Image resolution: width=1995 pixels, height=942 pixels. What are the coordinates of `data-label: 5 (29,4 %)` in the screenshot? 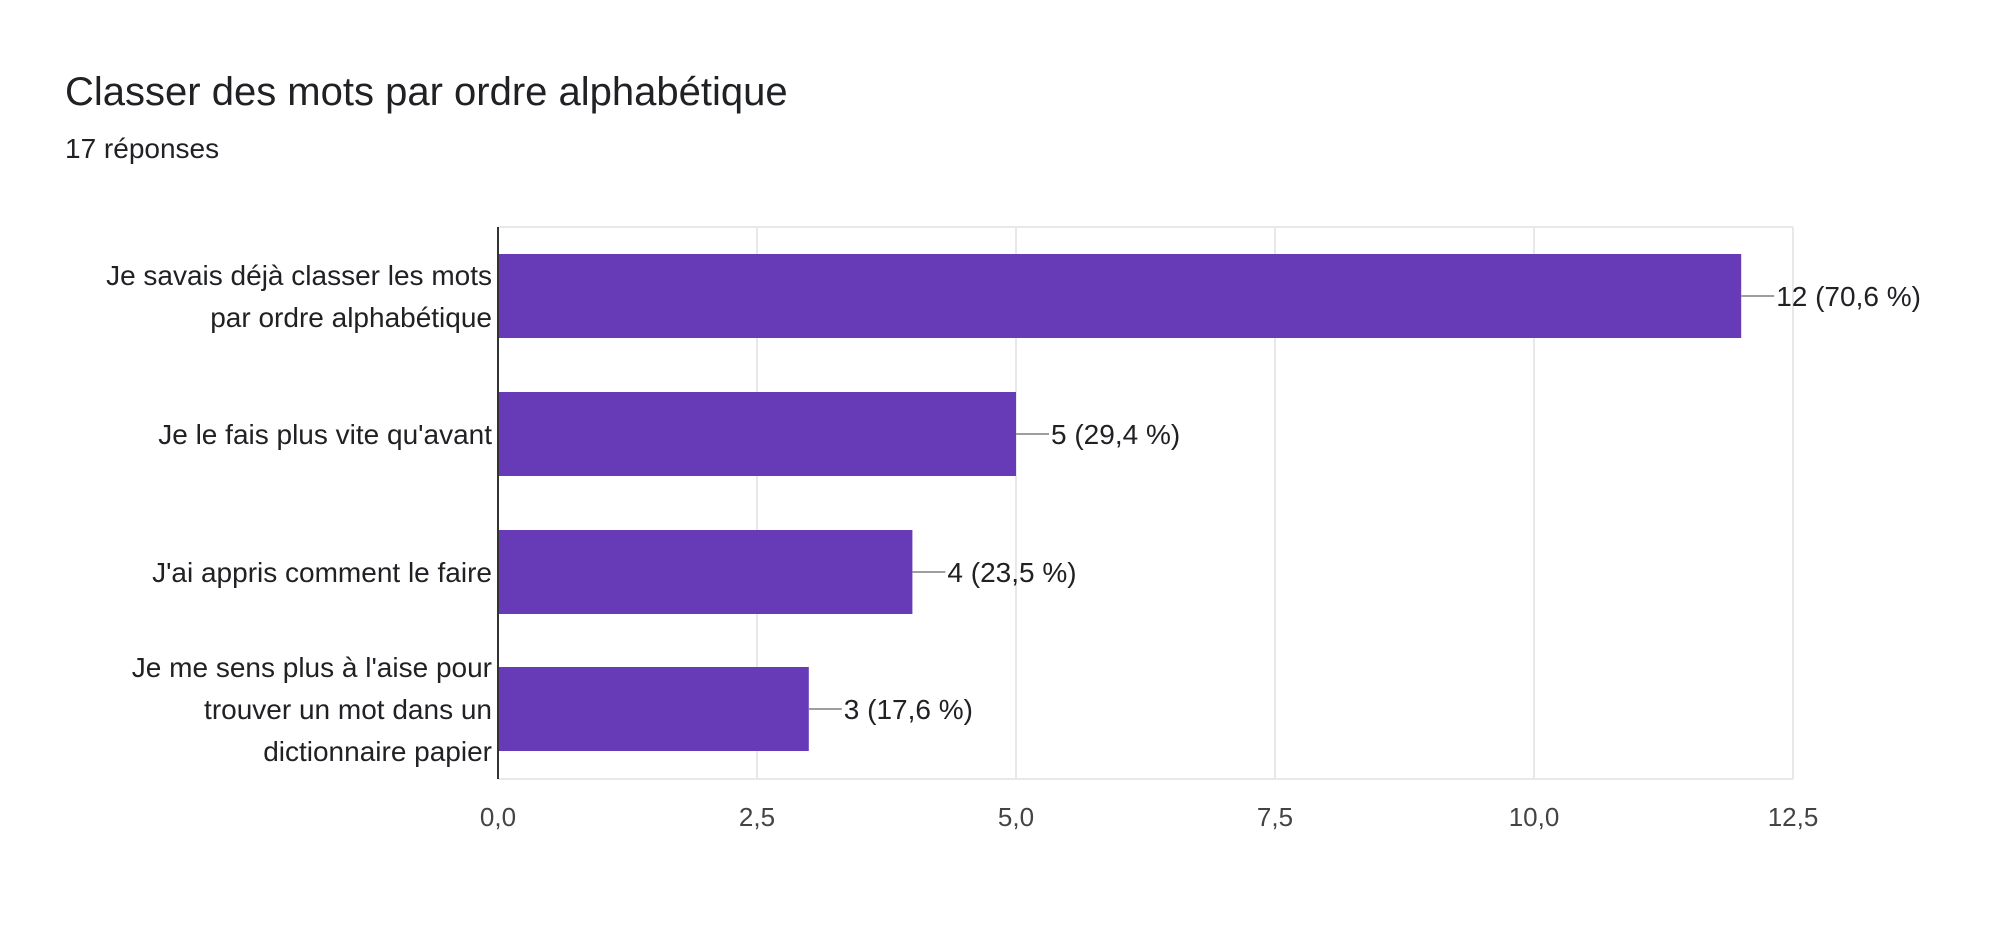 It's located at (1115, 434).